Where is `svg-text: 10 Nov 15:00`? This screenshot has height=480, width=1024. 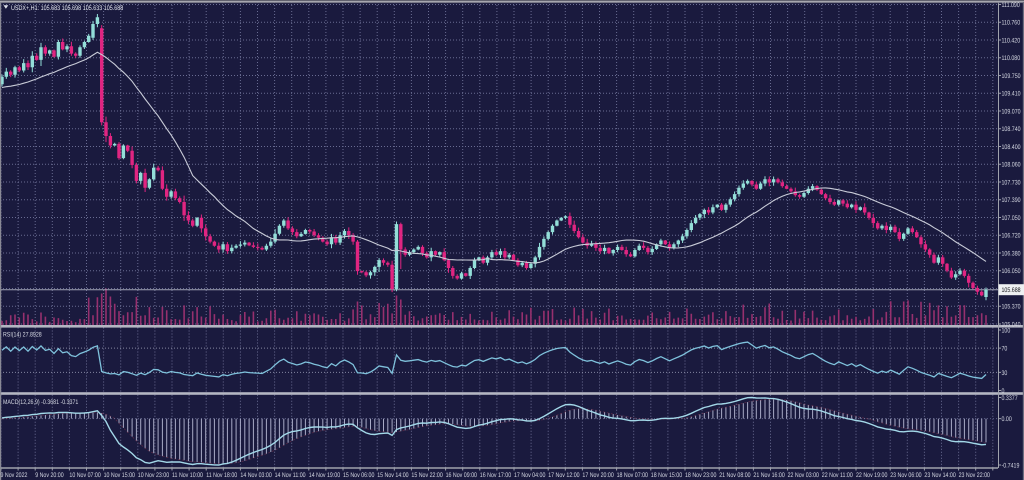 svg-text: 10 Nov 15:00 is located at coordinates (120, 475).